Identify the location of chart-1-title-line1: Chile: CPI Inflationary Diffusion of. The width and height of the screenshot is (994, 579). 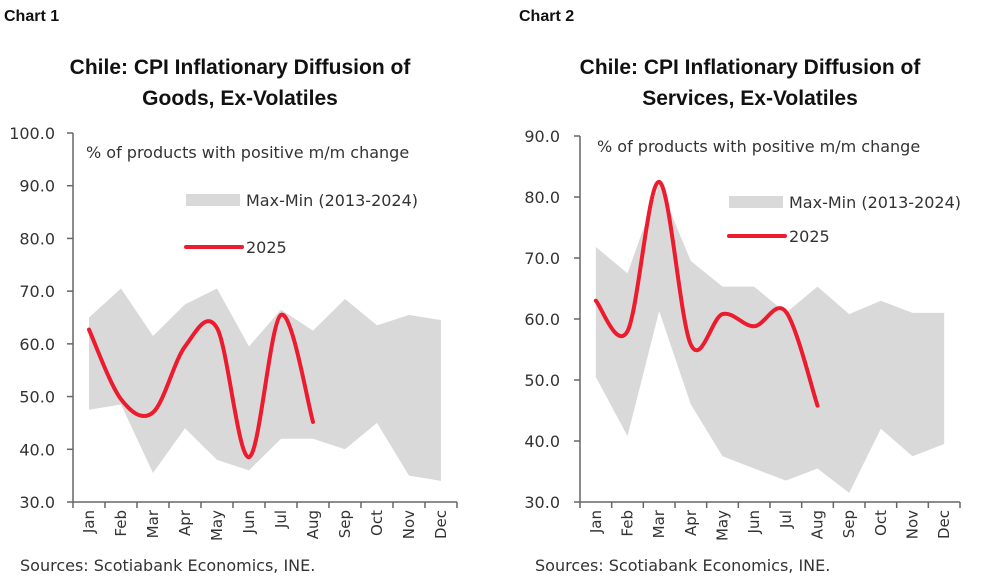
(240, 67).